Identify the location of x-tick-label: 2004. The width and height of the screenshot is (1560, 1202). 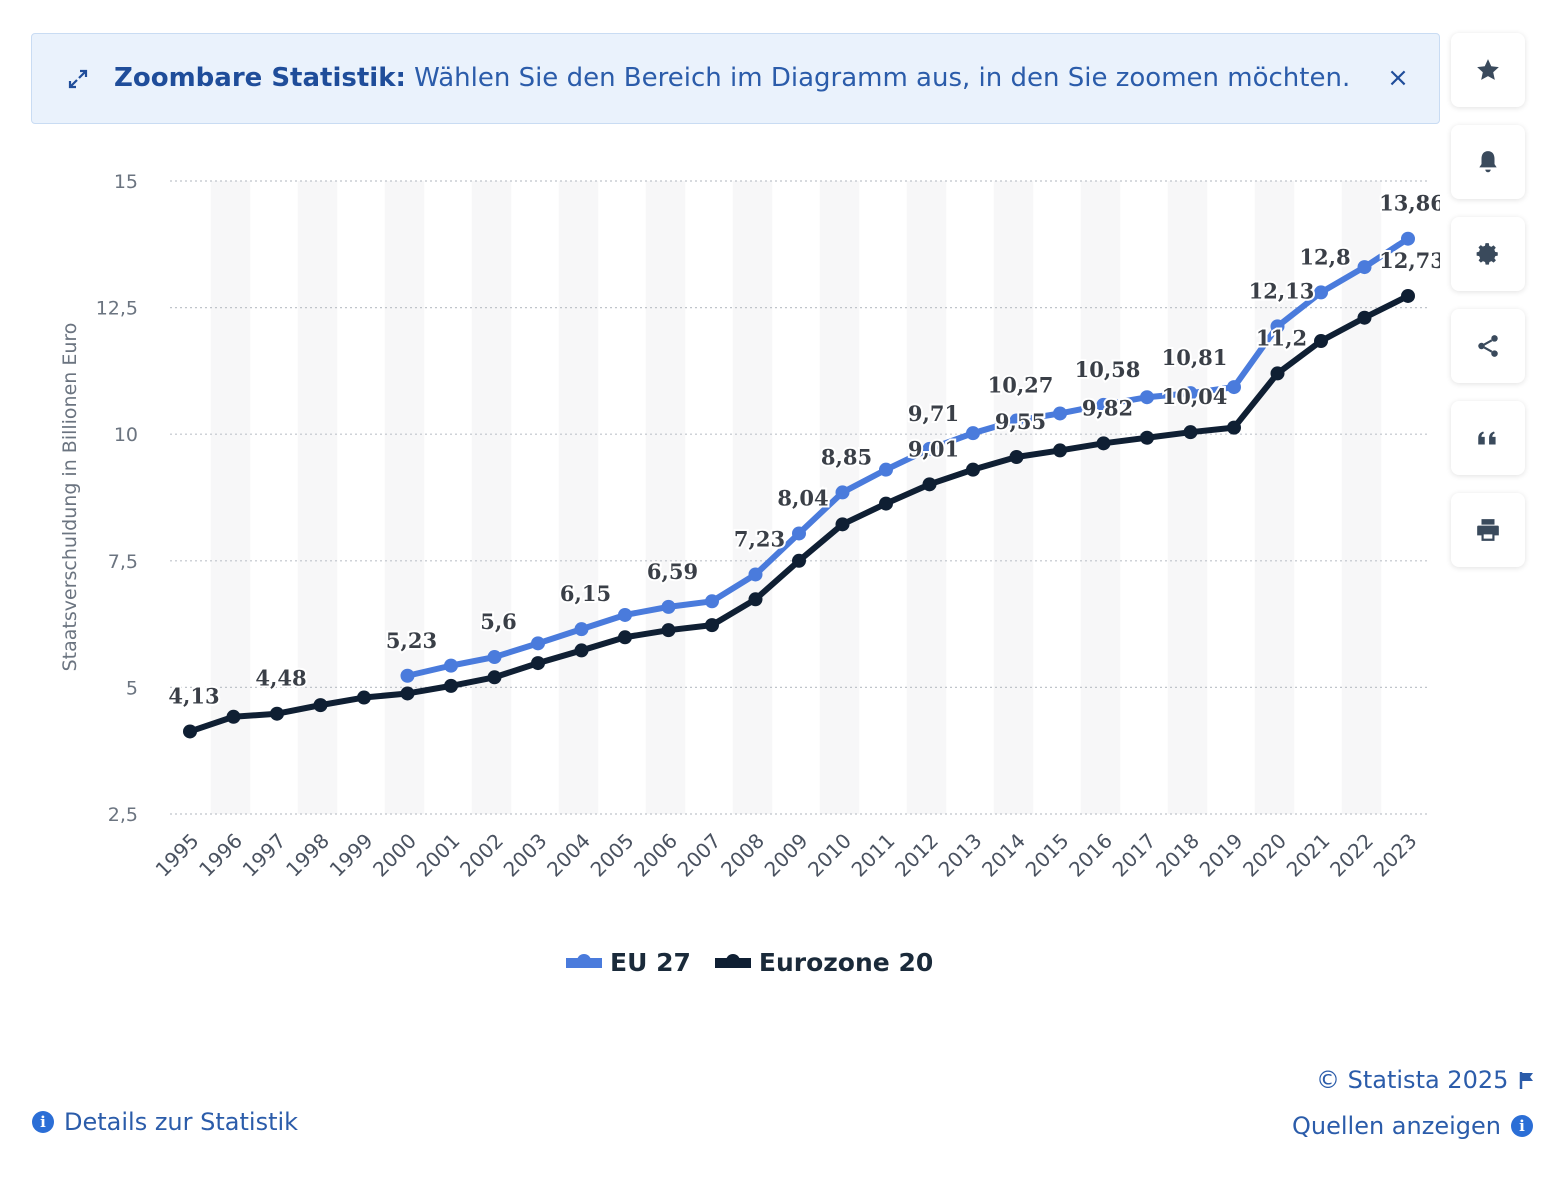
(568, 855).